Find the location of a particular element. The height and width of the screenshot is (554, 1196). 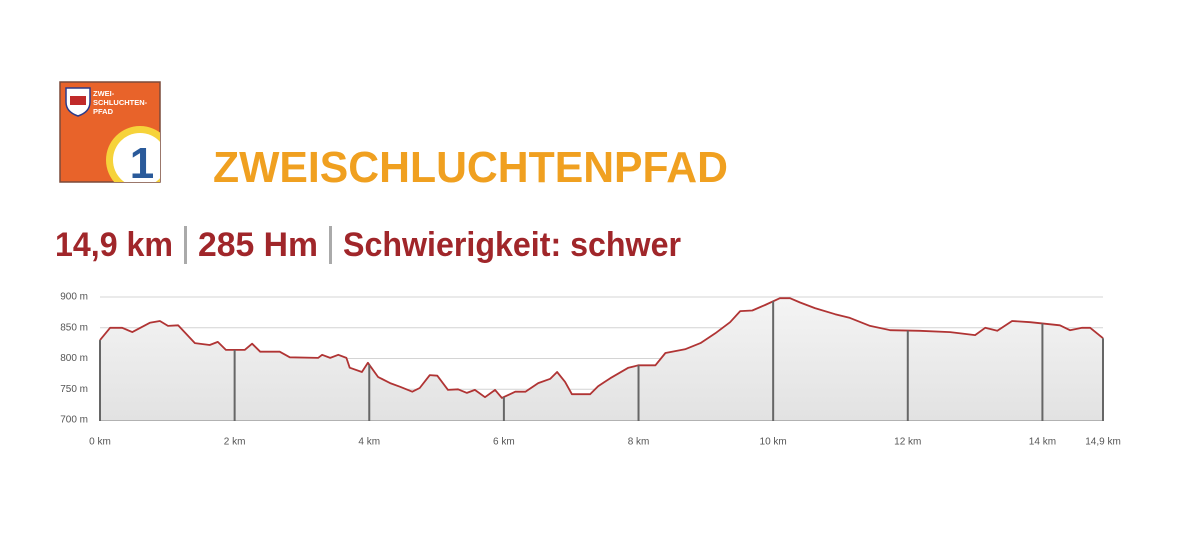

x-tick-label: 14 km is located at coordinates (1042, 442).